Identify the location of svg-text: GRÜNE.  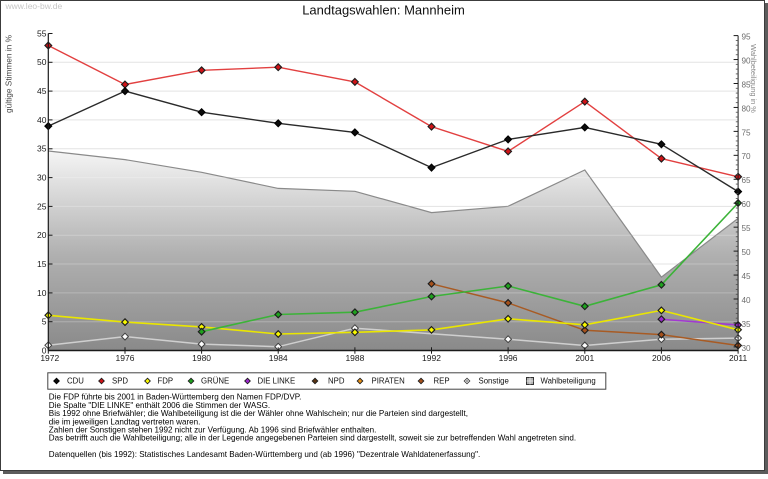
(215, 381).